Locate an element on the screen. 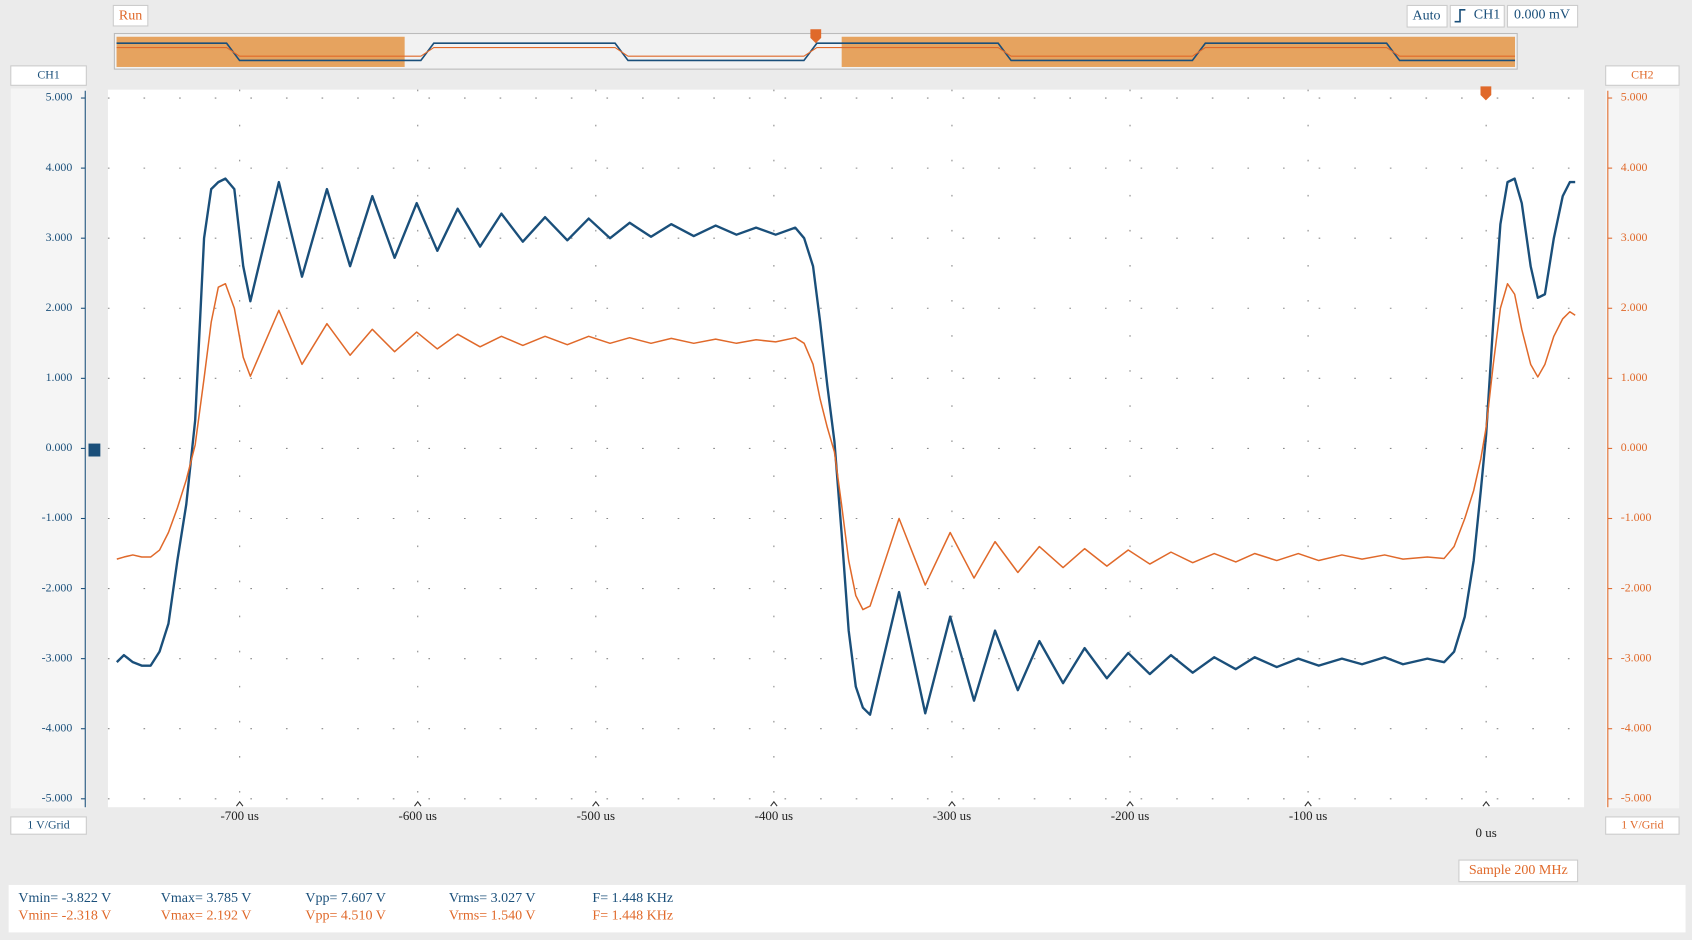 This screenshot has height=940, width=1692. overview-ch2 is located at coordinates (816, 51).